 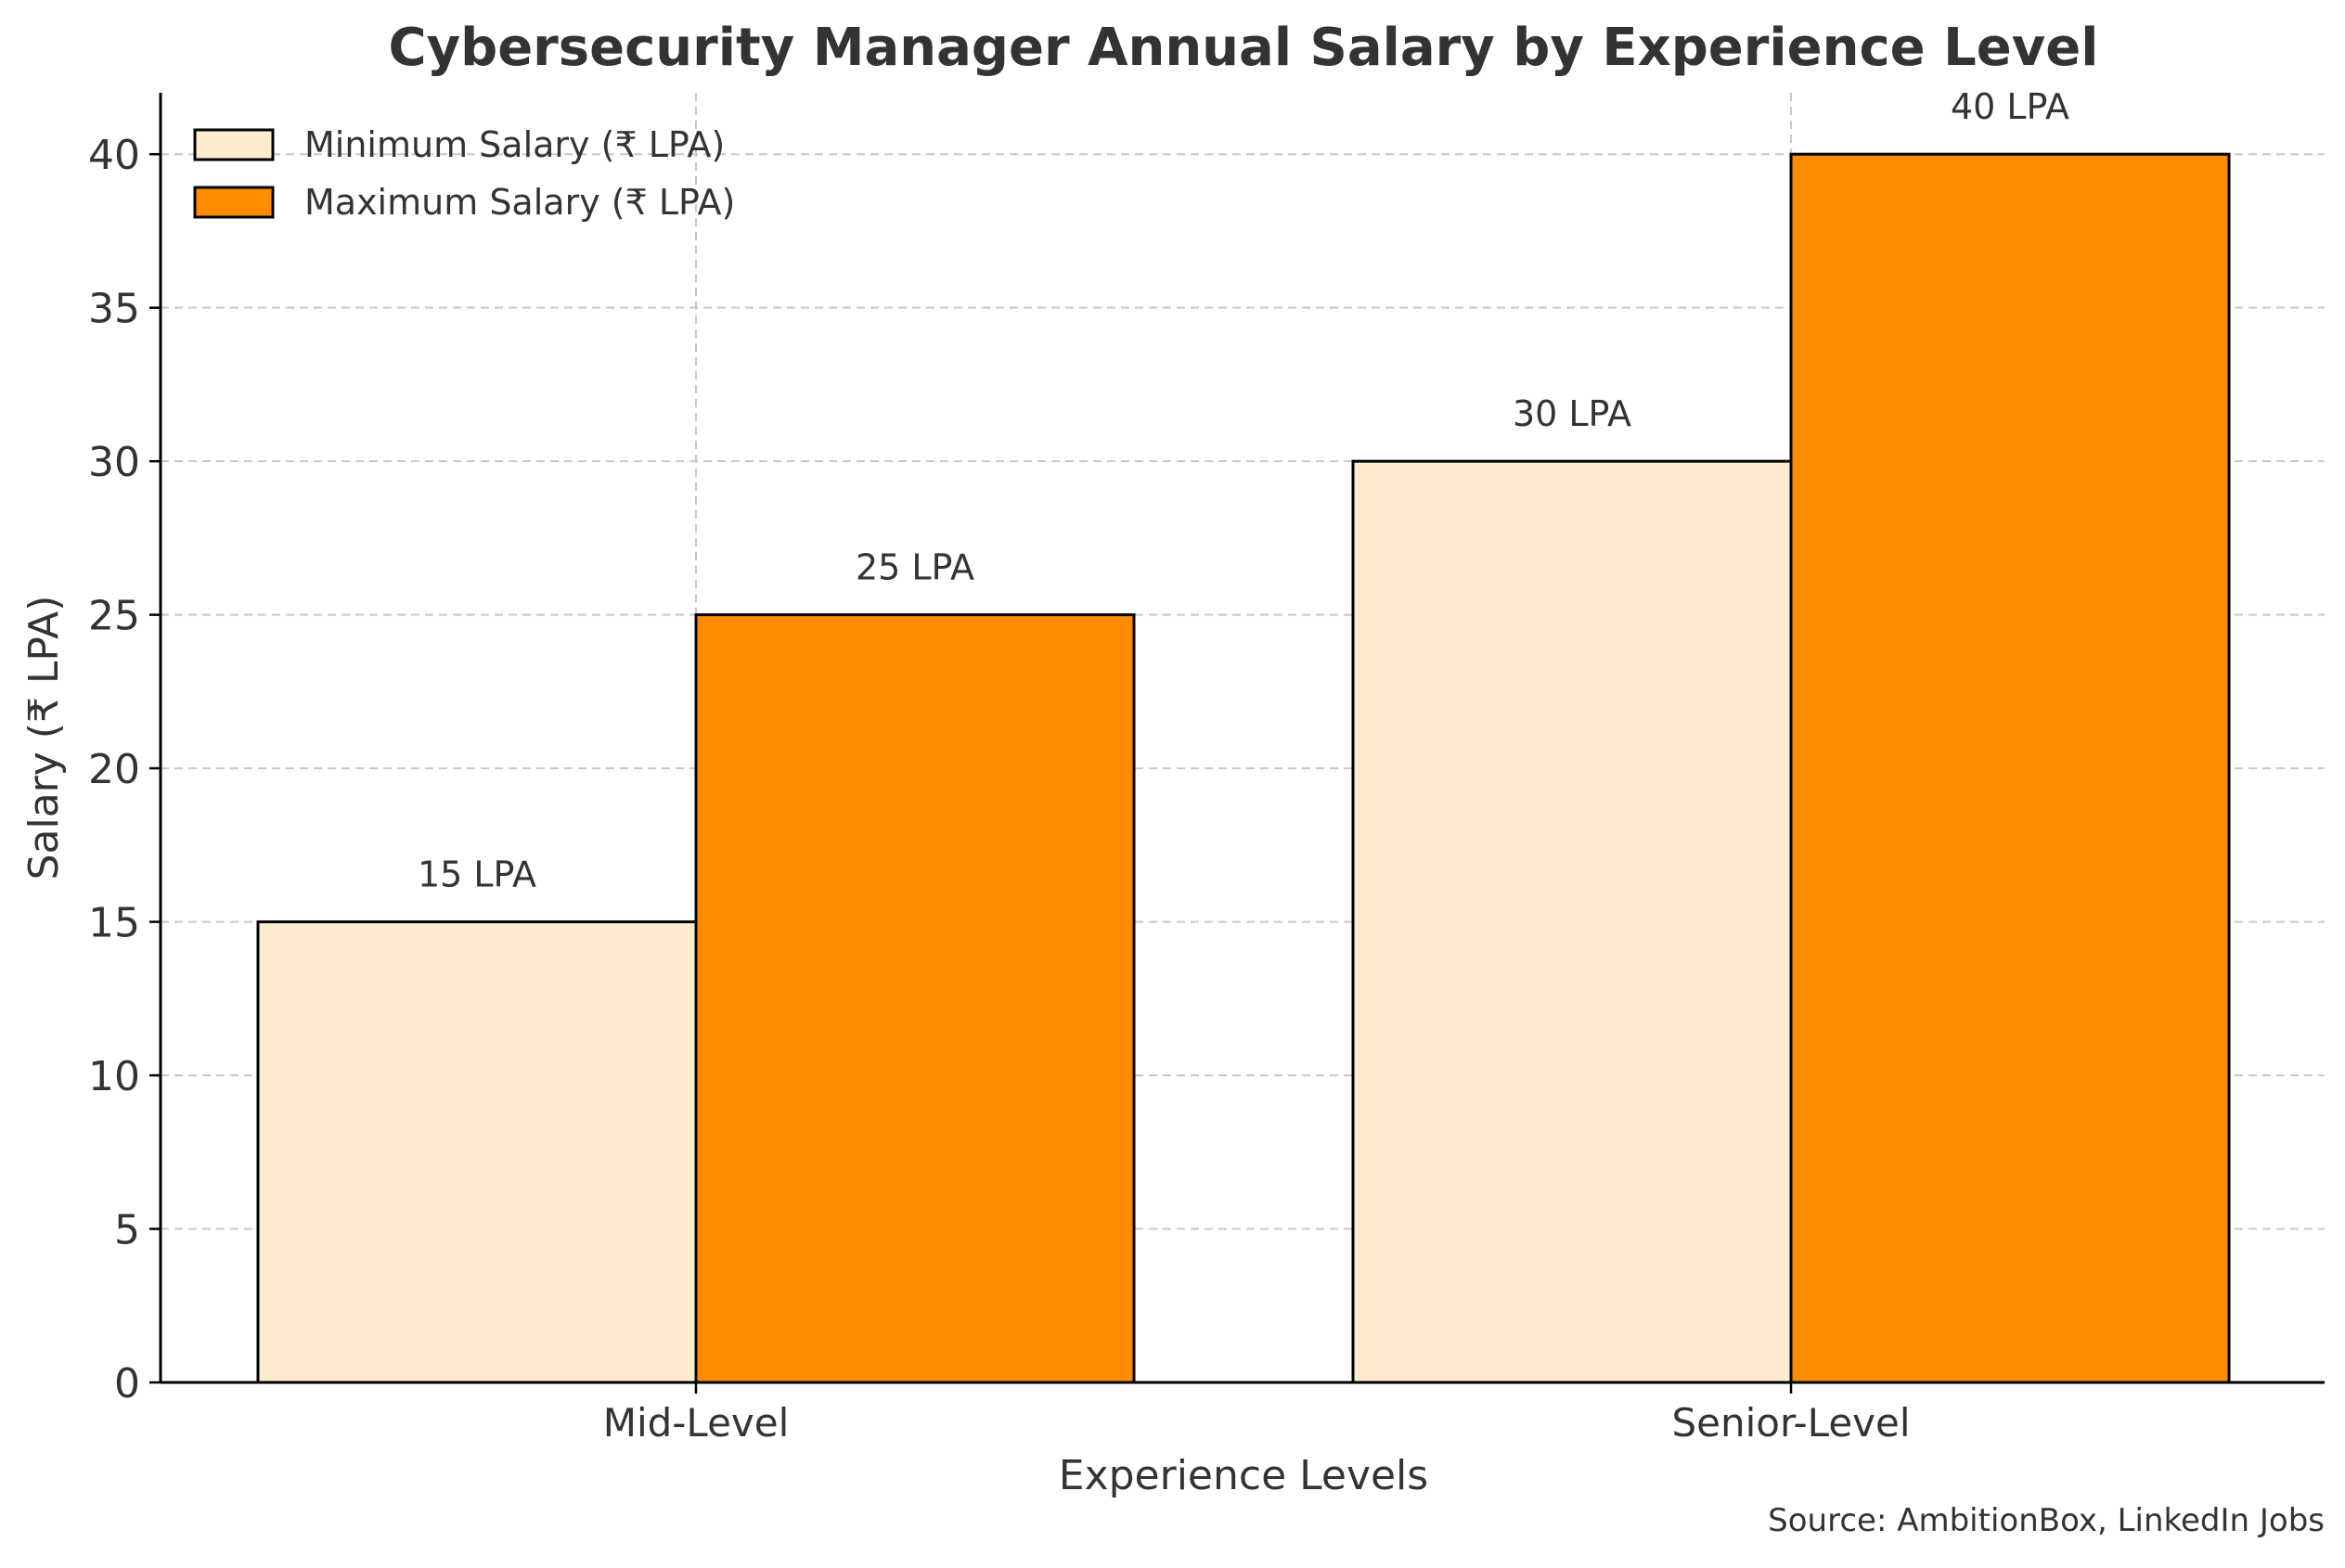 I want to click on y-tick-label: 0, so click(x=127, y=1383).